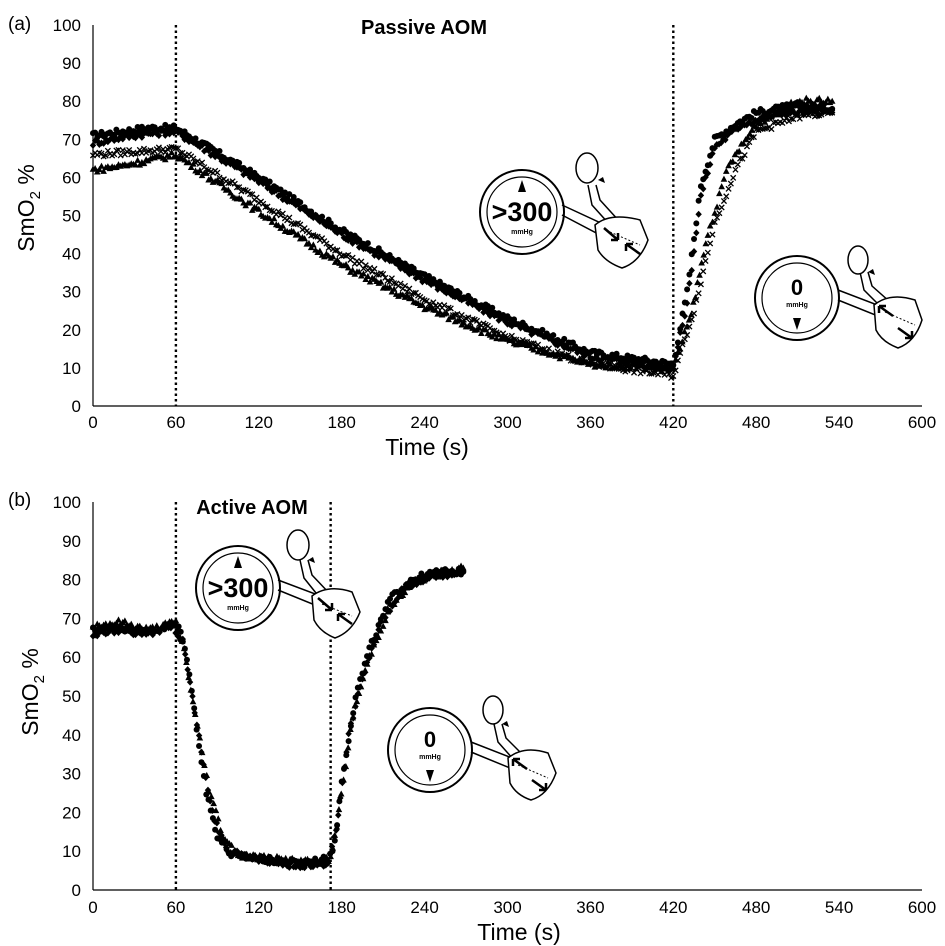  I want to click on gauge-a2-value: 0, so click(797, 287).